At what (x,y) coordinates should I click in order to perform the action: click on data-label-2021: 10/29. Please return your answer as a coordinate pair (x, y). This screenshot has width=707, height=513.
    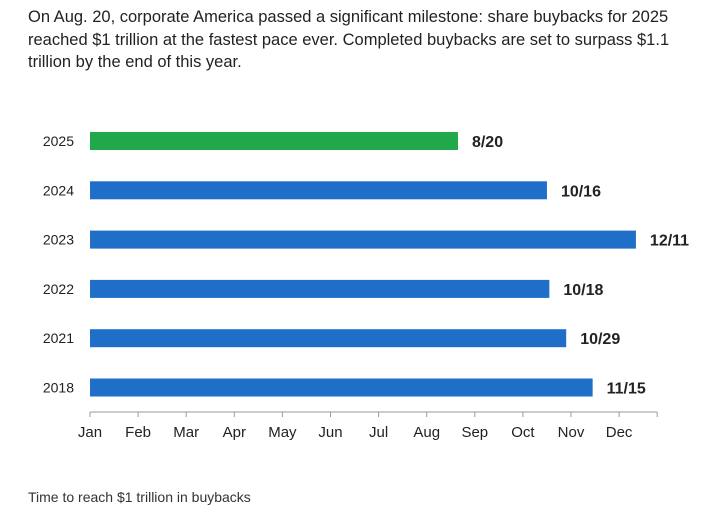
    Looking at the image, I should click on (600, 339).